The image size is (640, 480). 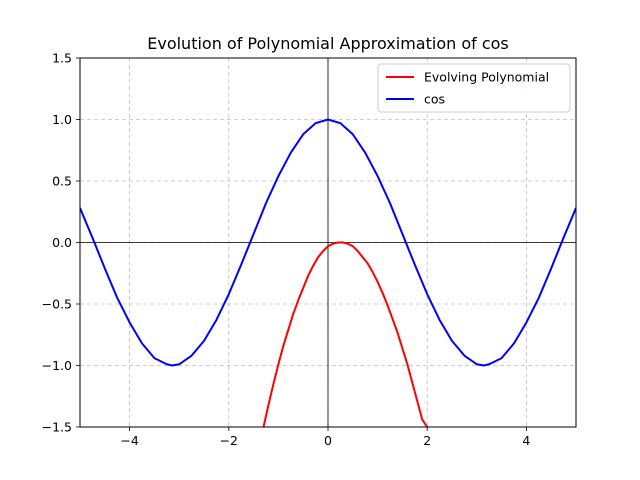 I want to click on legend-label-1: cos, so click(x=434, y=99).